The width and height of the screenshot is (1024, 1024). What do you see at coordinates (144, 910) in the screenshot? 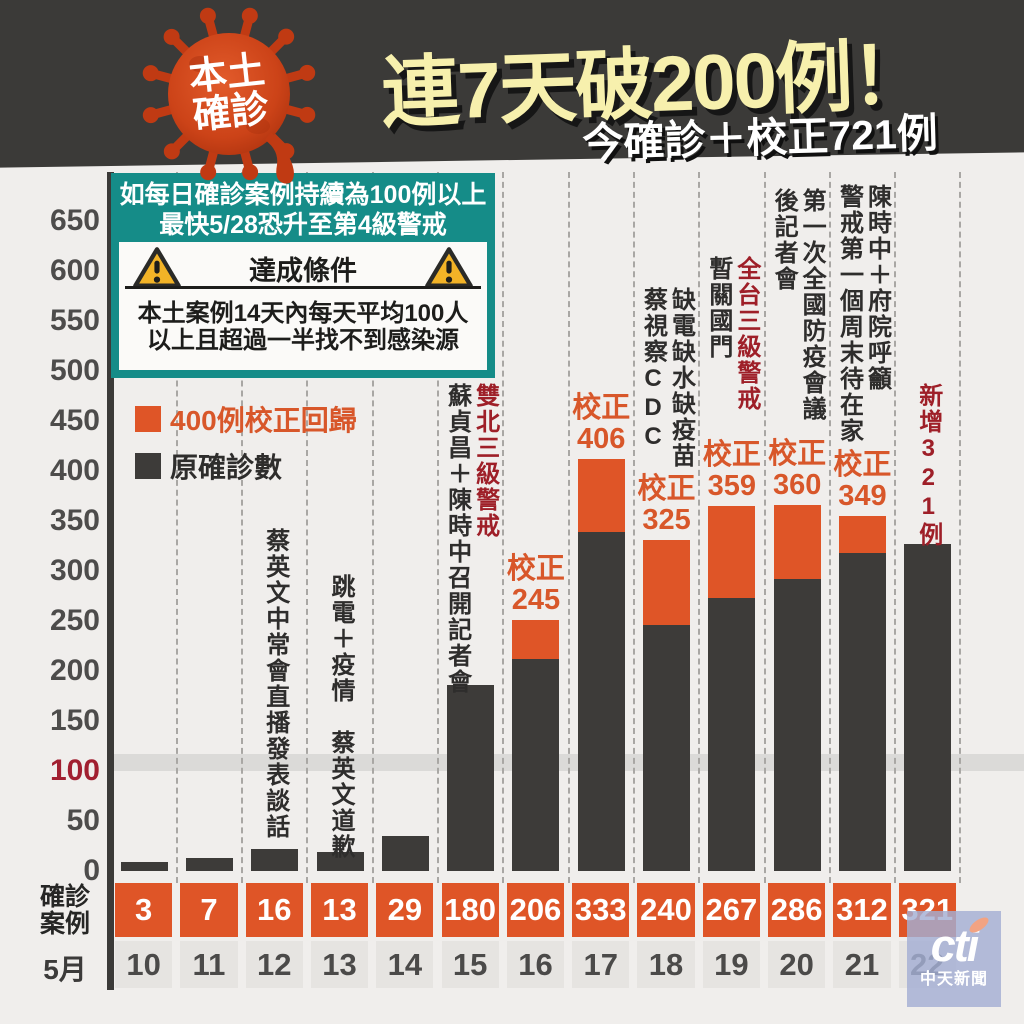
I see `case-count-cell: 3` at bounding box center [144, 910].